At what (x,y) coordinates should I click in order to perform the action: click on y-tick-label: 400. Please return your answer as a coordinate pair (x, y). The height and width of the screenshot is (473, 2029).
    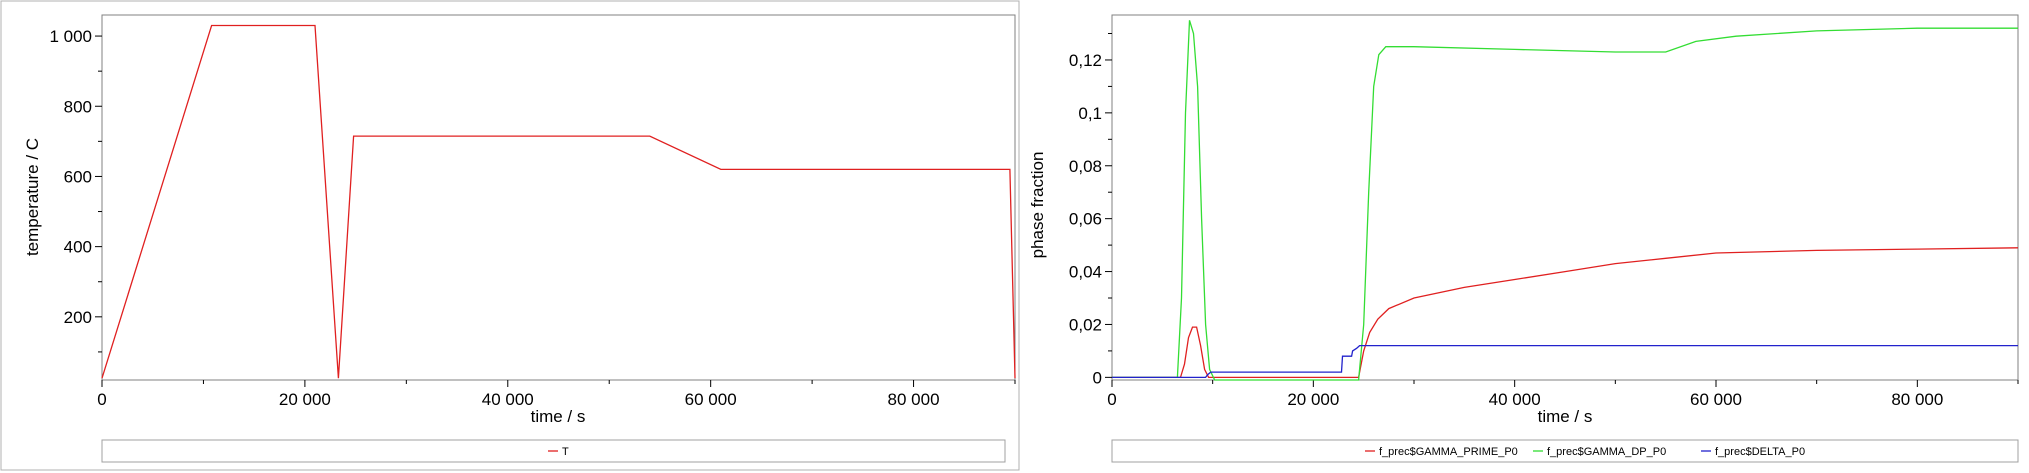
    Looking at the image, I should click on (78, 247).